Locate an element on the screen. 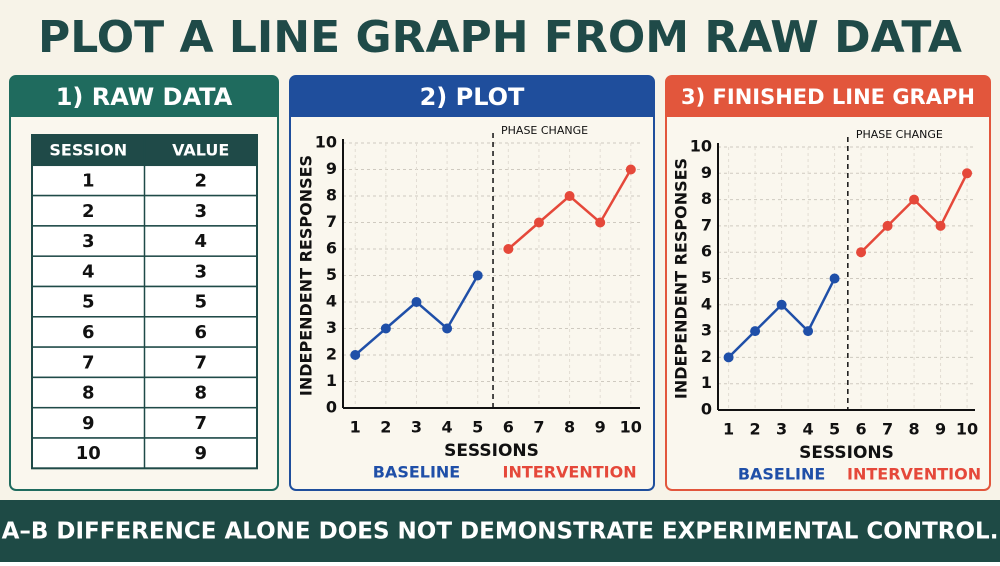  table-header: SESSION is located at coordinates (88, 150).